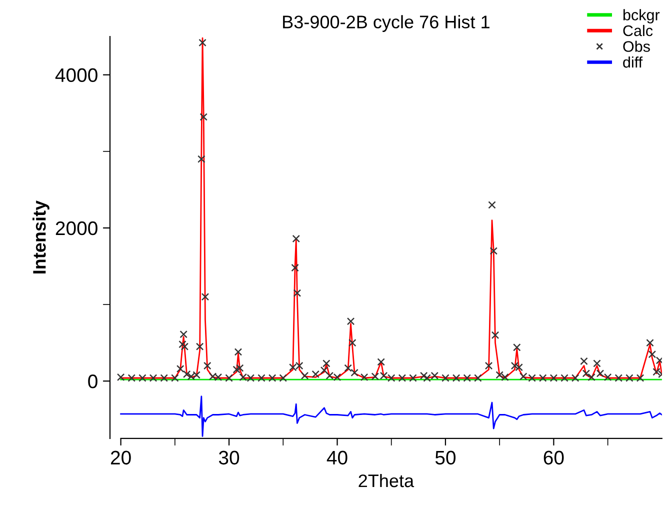 The width and height of the screenshot is (669, 522). What do you see at coordinates (391, 416) in the screenshot?
I see `line-series` at bounding box center [391, 416].